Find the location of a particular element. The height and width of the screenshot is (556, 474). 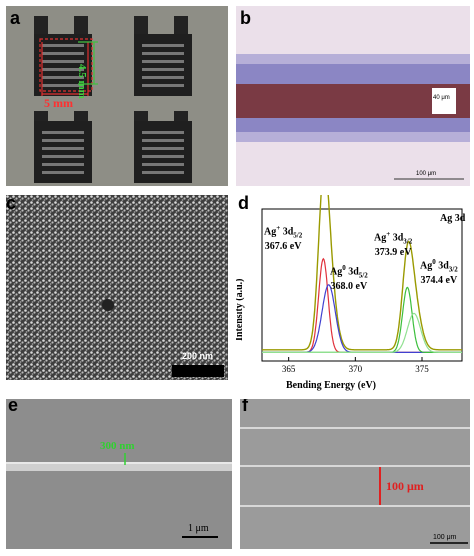

panel-b-letter: b is located at coordinates (245, 18).